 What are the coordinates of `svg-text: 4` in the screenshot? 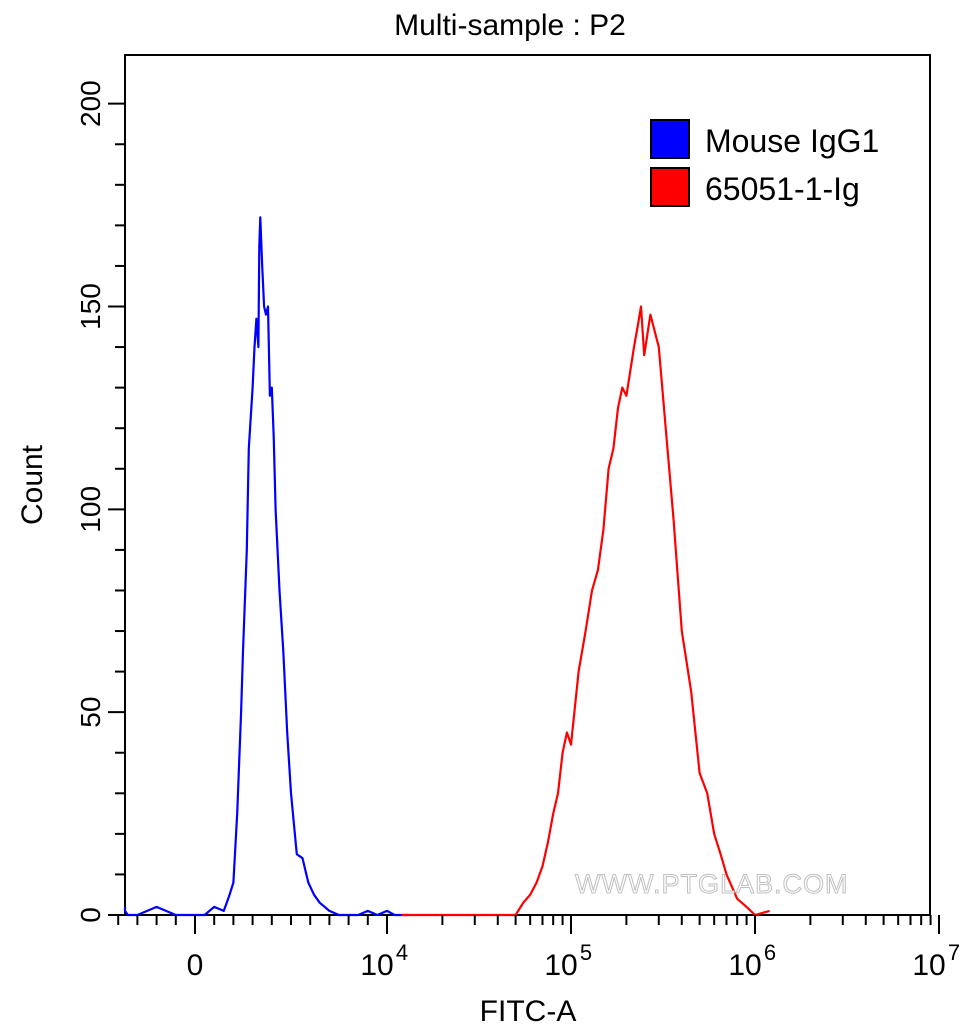 It's located at (402, 952).